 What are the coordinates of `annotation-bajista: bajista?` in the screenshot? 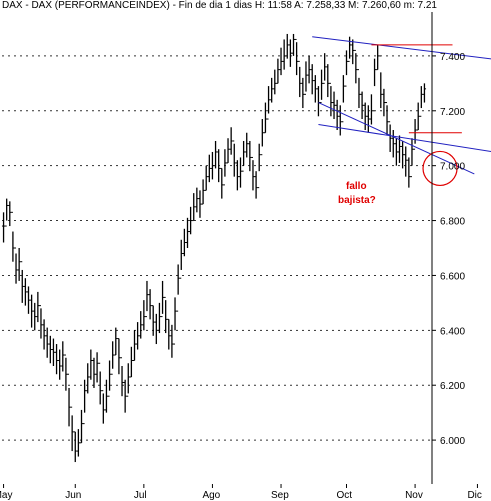 It's located at (357, 200).